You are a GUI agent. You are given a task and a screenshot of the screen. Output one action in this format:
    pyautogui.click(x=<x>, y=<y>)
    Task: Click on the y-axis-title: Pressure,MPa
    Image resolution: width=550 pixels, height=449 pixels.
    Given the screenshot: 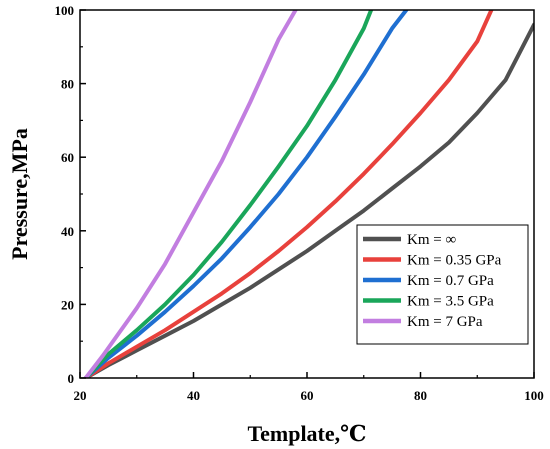 What is the action you would take?
    pyautogui.click(x=19, y=194)
    